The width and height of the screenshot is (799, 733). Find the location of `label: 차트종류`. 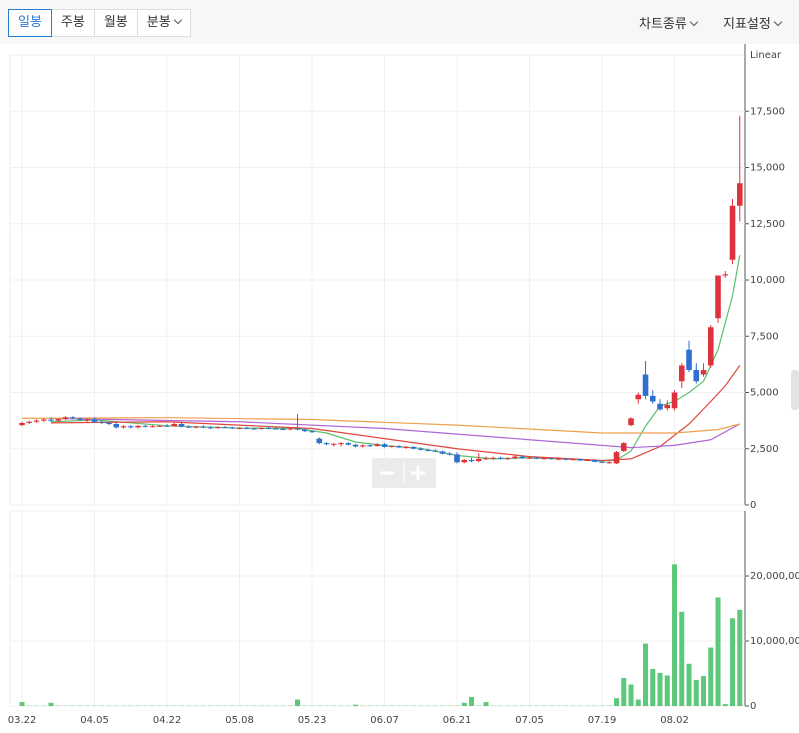

label: 차트종류 is located at coordinates (663, 24).